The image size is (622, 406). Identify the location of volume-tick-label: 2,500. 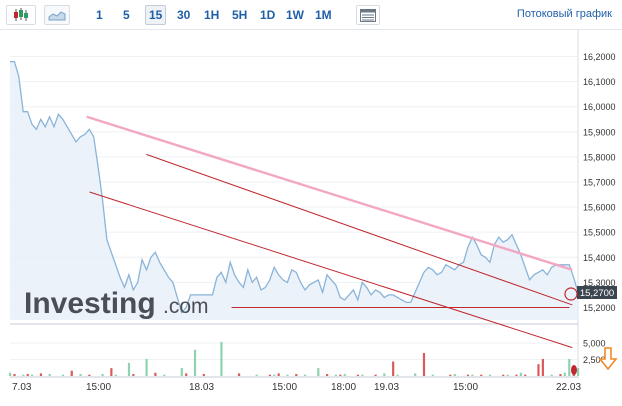
(594, 360).